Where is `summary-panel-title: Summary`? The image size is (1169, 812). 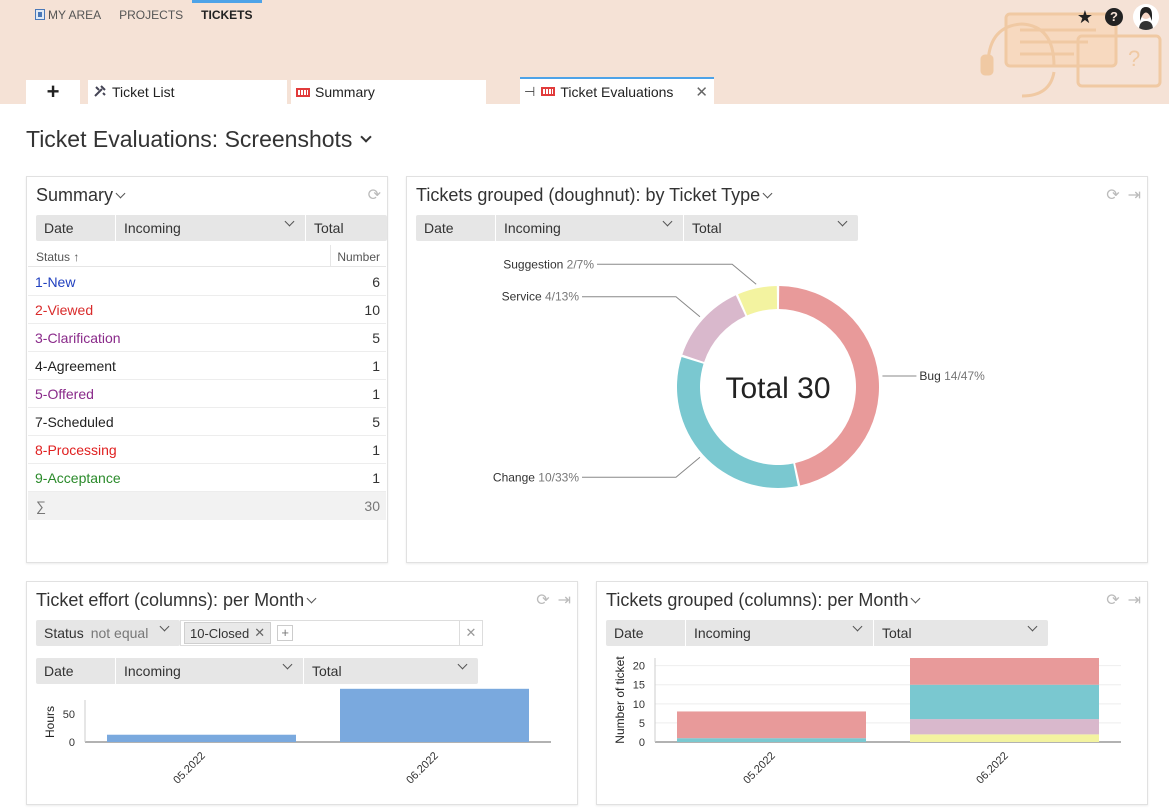
summary-panel-title: Summary is located at coordinates (81, 195).